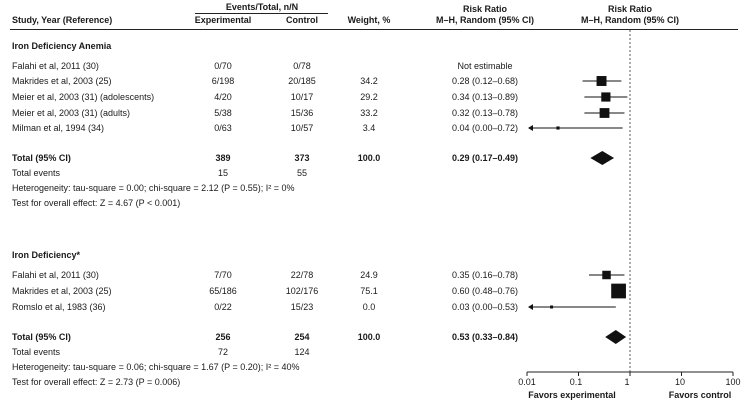  Describe the element at coordinates (223, 81) in the screenshot. I see `exp-cell: 6/198` at that location.